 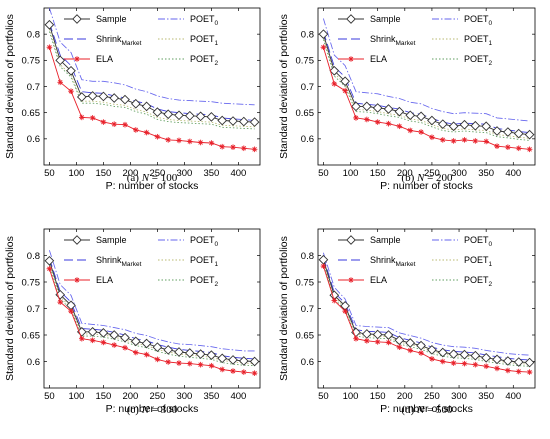 I want to click on panel-caption: (a) N = 100, so click(x=152, y=178).